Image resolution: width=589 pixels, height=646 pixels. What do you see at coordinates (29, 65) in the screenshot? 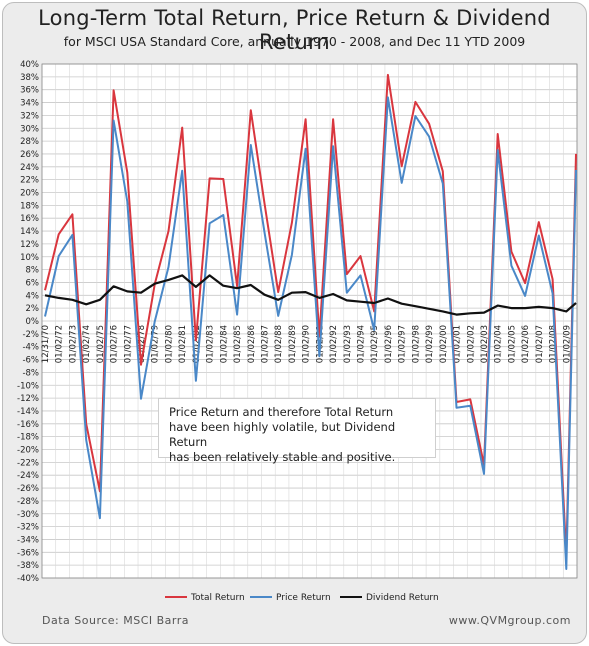
I see `y-tick-label: 40%` at bounding box center [29, 65].